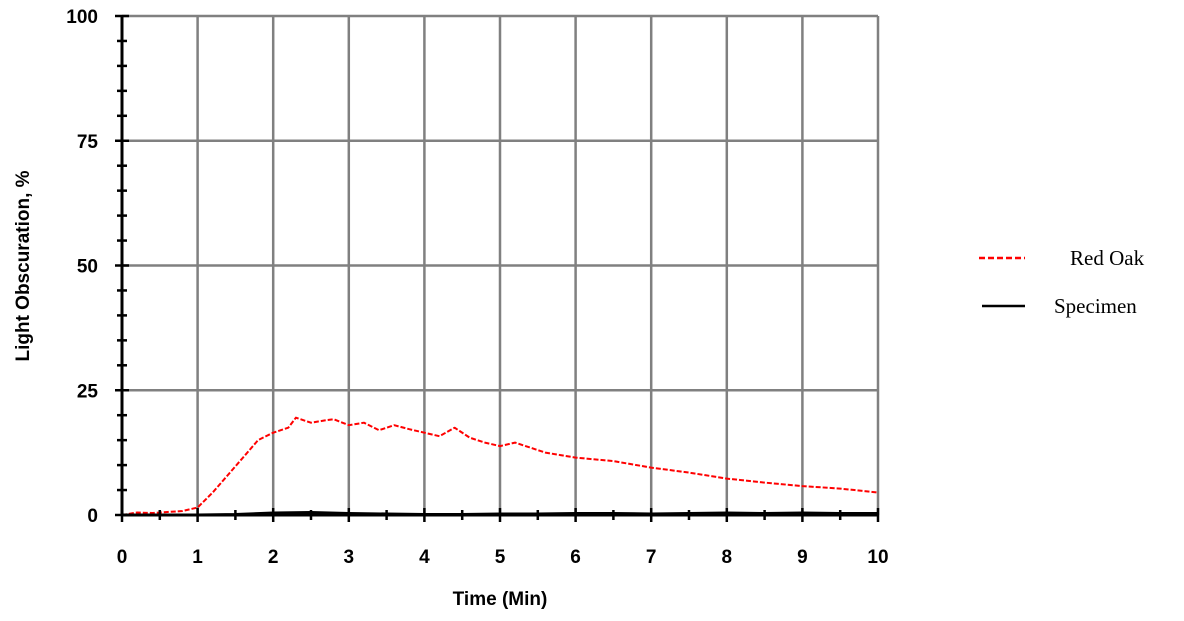  I want to click on y-tick-label-75: 75, so click(88, 142).